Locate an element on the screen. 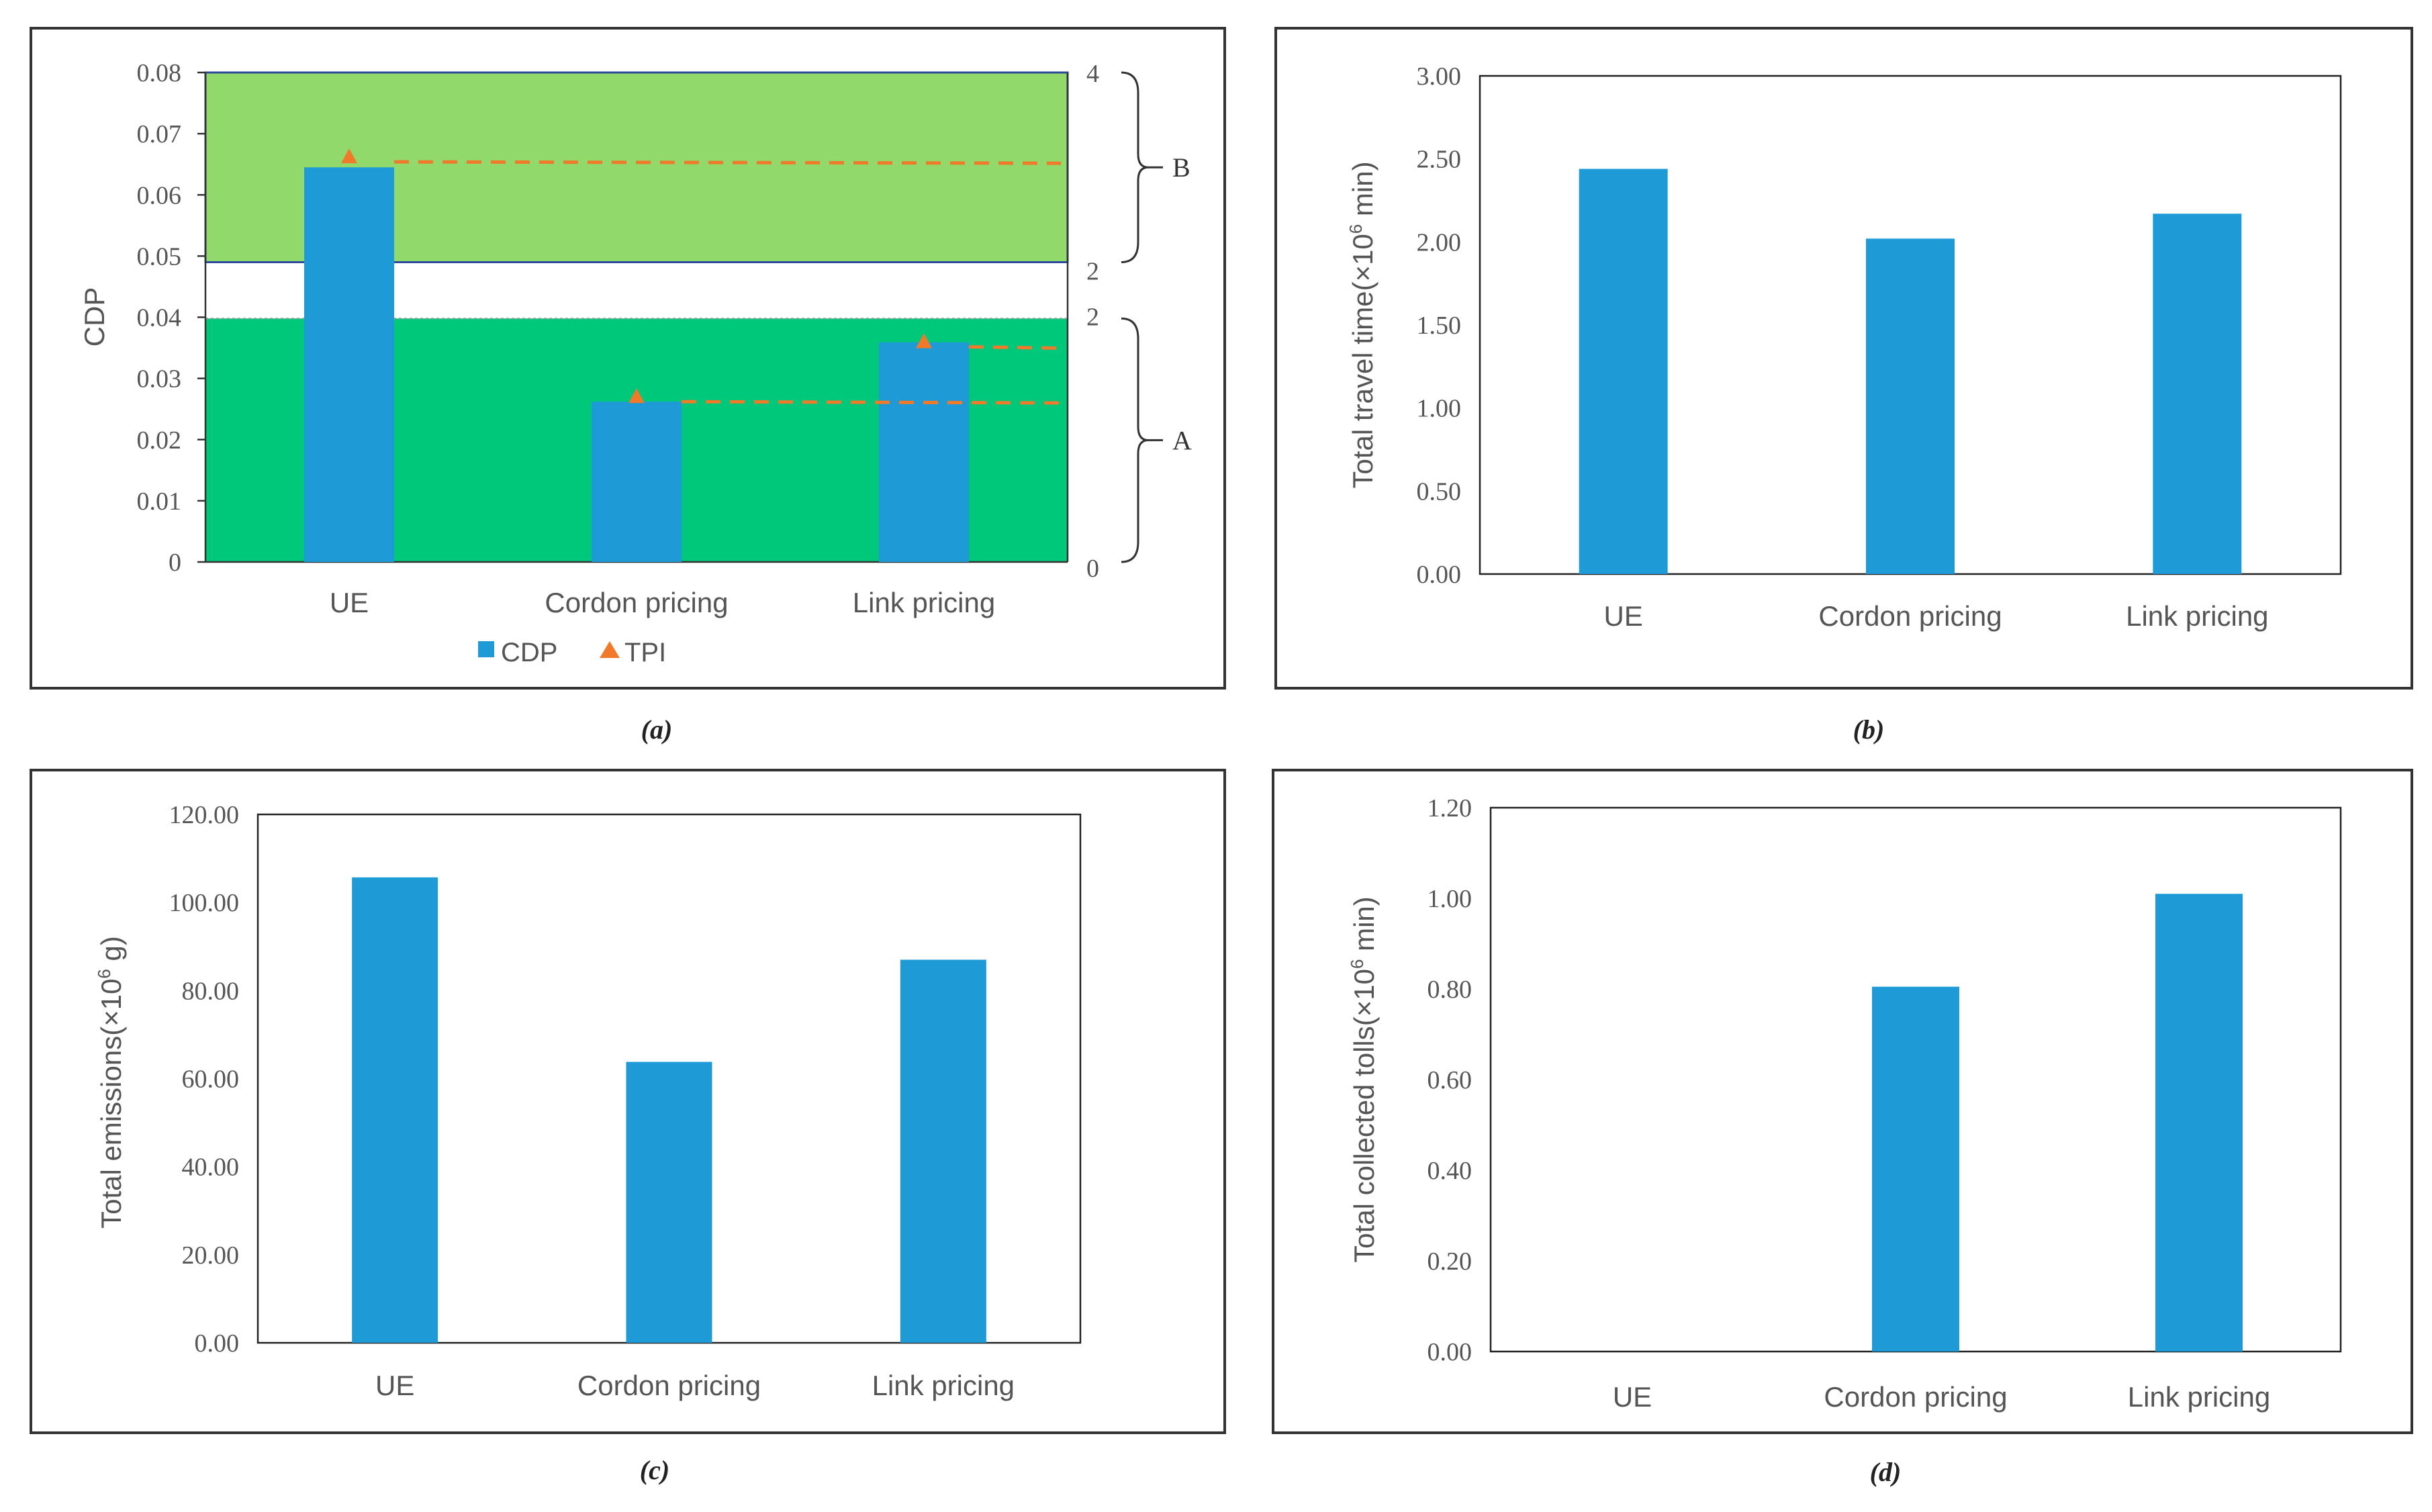 The image size is (2432, 1512). panel-c-y-axis-title-exponent: 6 is located at coordinates (104, 973).